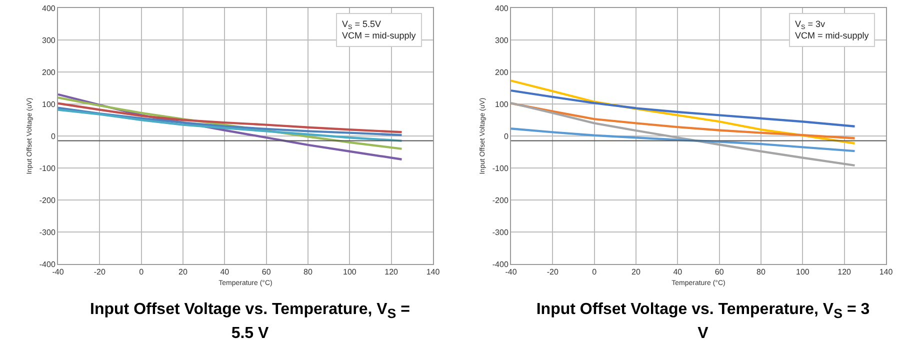 The width and height of the screenshot is (907, 361). Describe the element at coordinates (250, 321) in the screenshot. I see `chart-title: Input Offset Voltage vs. Temperature, V$_{S}$ = 5.5 V` at that location.